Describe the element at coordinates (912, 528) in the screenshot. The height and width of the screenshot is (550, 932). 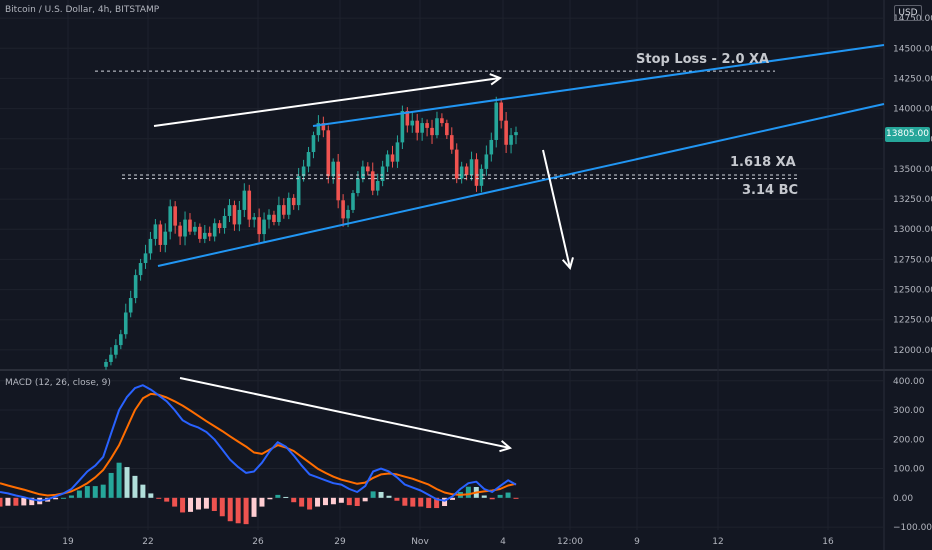
I see `macd-tick-label: −100.00` at that location.